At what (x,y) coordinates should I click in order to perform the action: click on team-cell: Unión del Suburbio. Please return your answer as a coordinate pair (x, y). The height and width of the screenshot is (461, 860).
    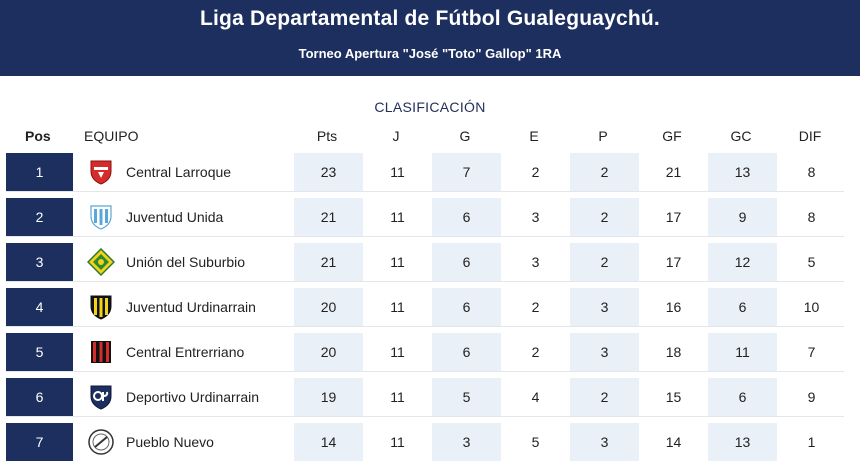
    Looking at the image, I should click on (186, 262).